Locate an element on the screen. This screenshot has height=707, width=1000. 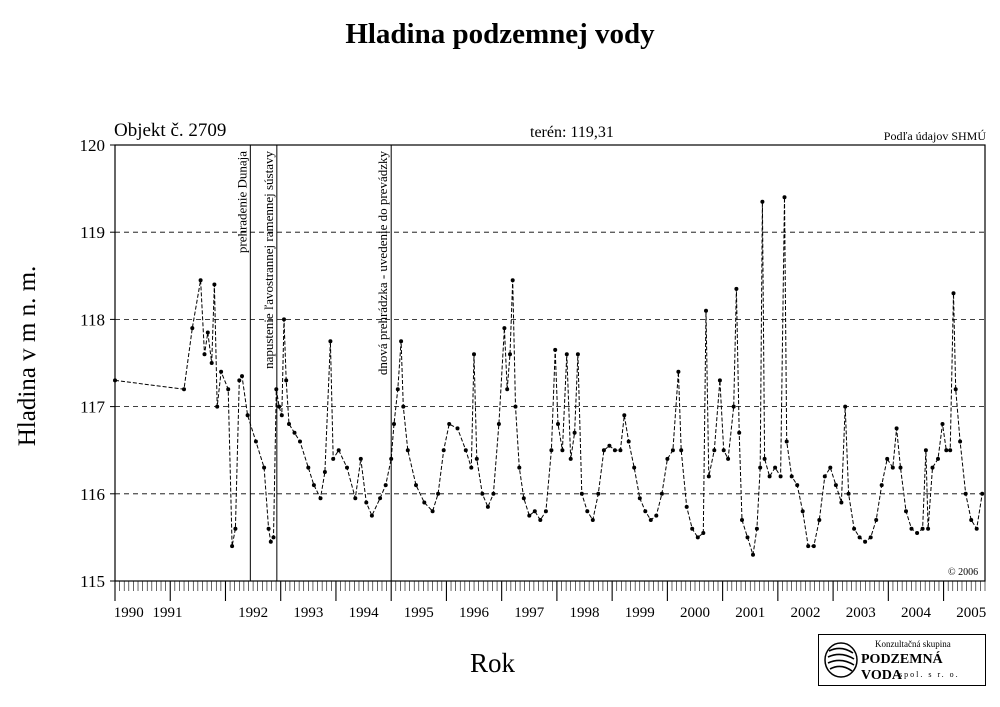
y-tick-label: 115 is located at coordinates (92, 581).